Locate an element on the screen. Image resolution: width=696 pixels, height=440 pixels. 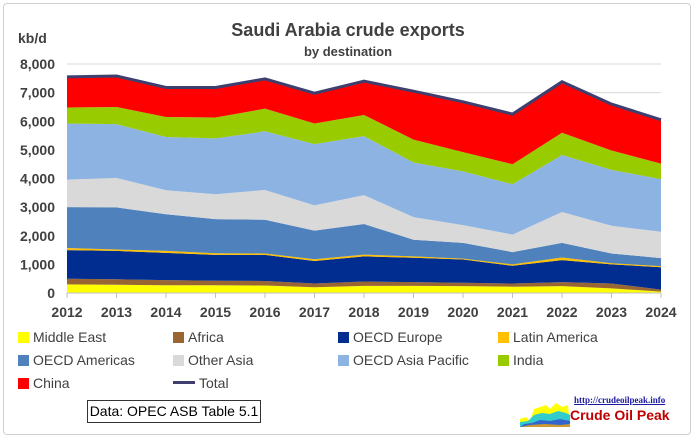
legend-item-oecd-europe: OECD Europe is located at coordinates (390, 337).